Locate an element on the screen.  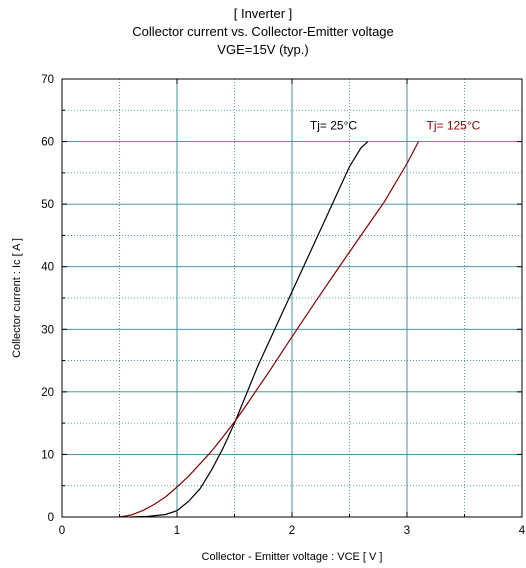
y-tick-label: 20 is located at coordinates (47, 393).